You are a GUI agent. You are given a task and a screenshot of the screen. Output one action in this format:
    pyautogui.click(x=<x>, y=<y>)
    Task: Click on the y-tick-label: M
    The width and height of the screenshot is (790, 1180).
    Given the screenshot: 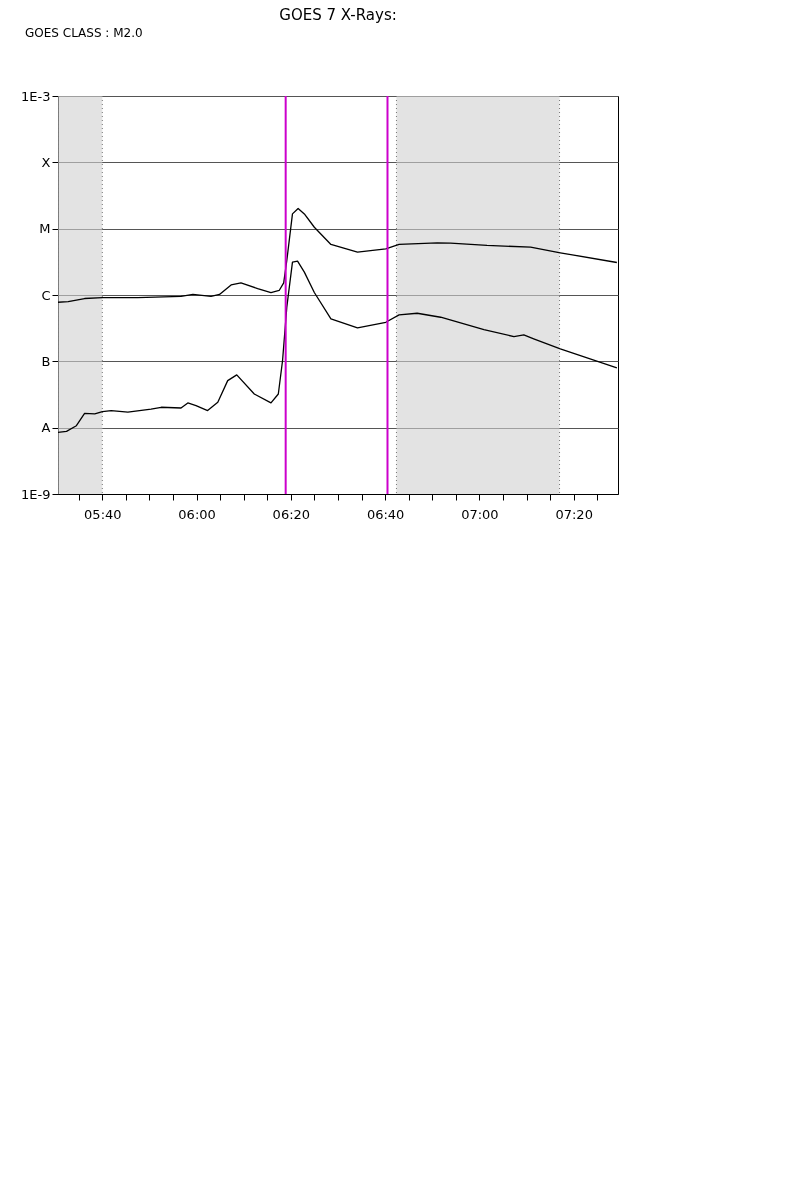 What is the action you would take?
    pyautogui.click(x=45, y=229)
    